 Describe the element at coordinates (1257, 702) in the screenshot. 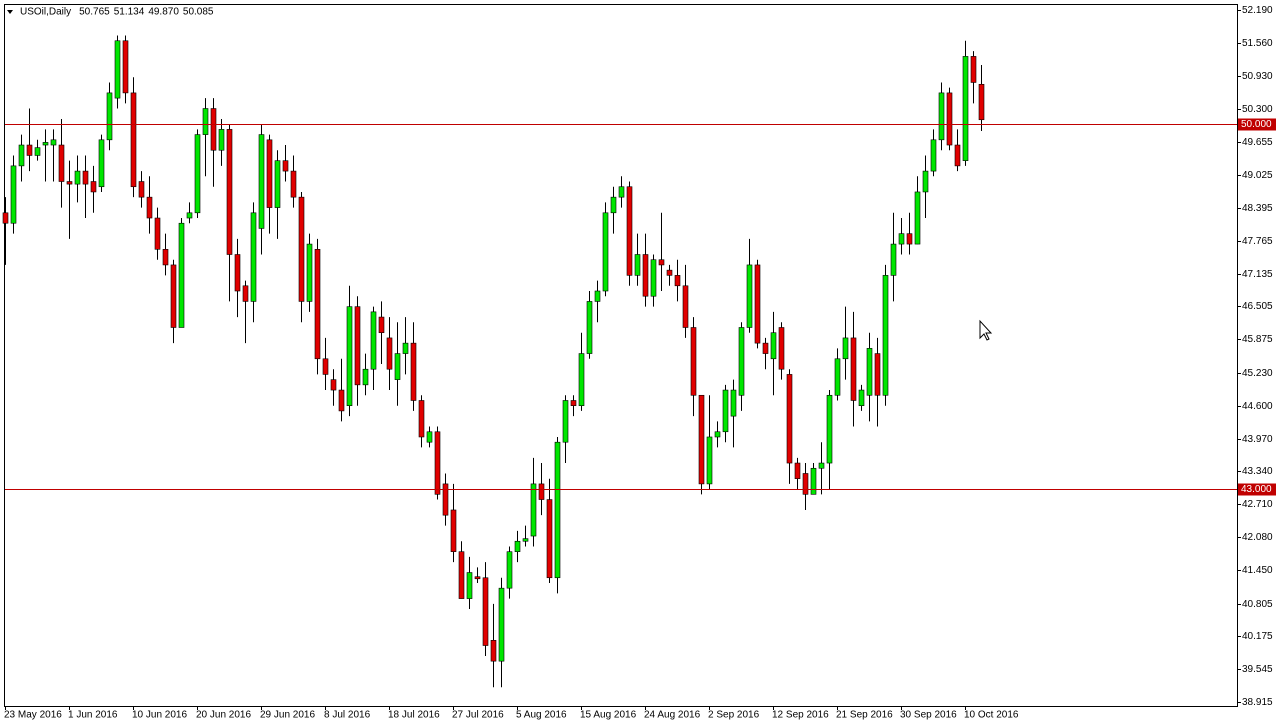

I see `y-tick-label: 38.915` at that location.